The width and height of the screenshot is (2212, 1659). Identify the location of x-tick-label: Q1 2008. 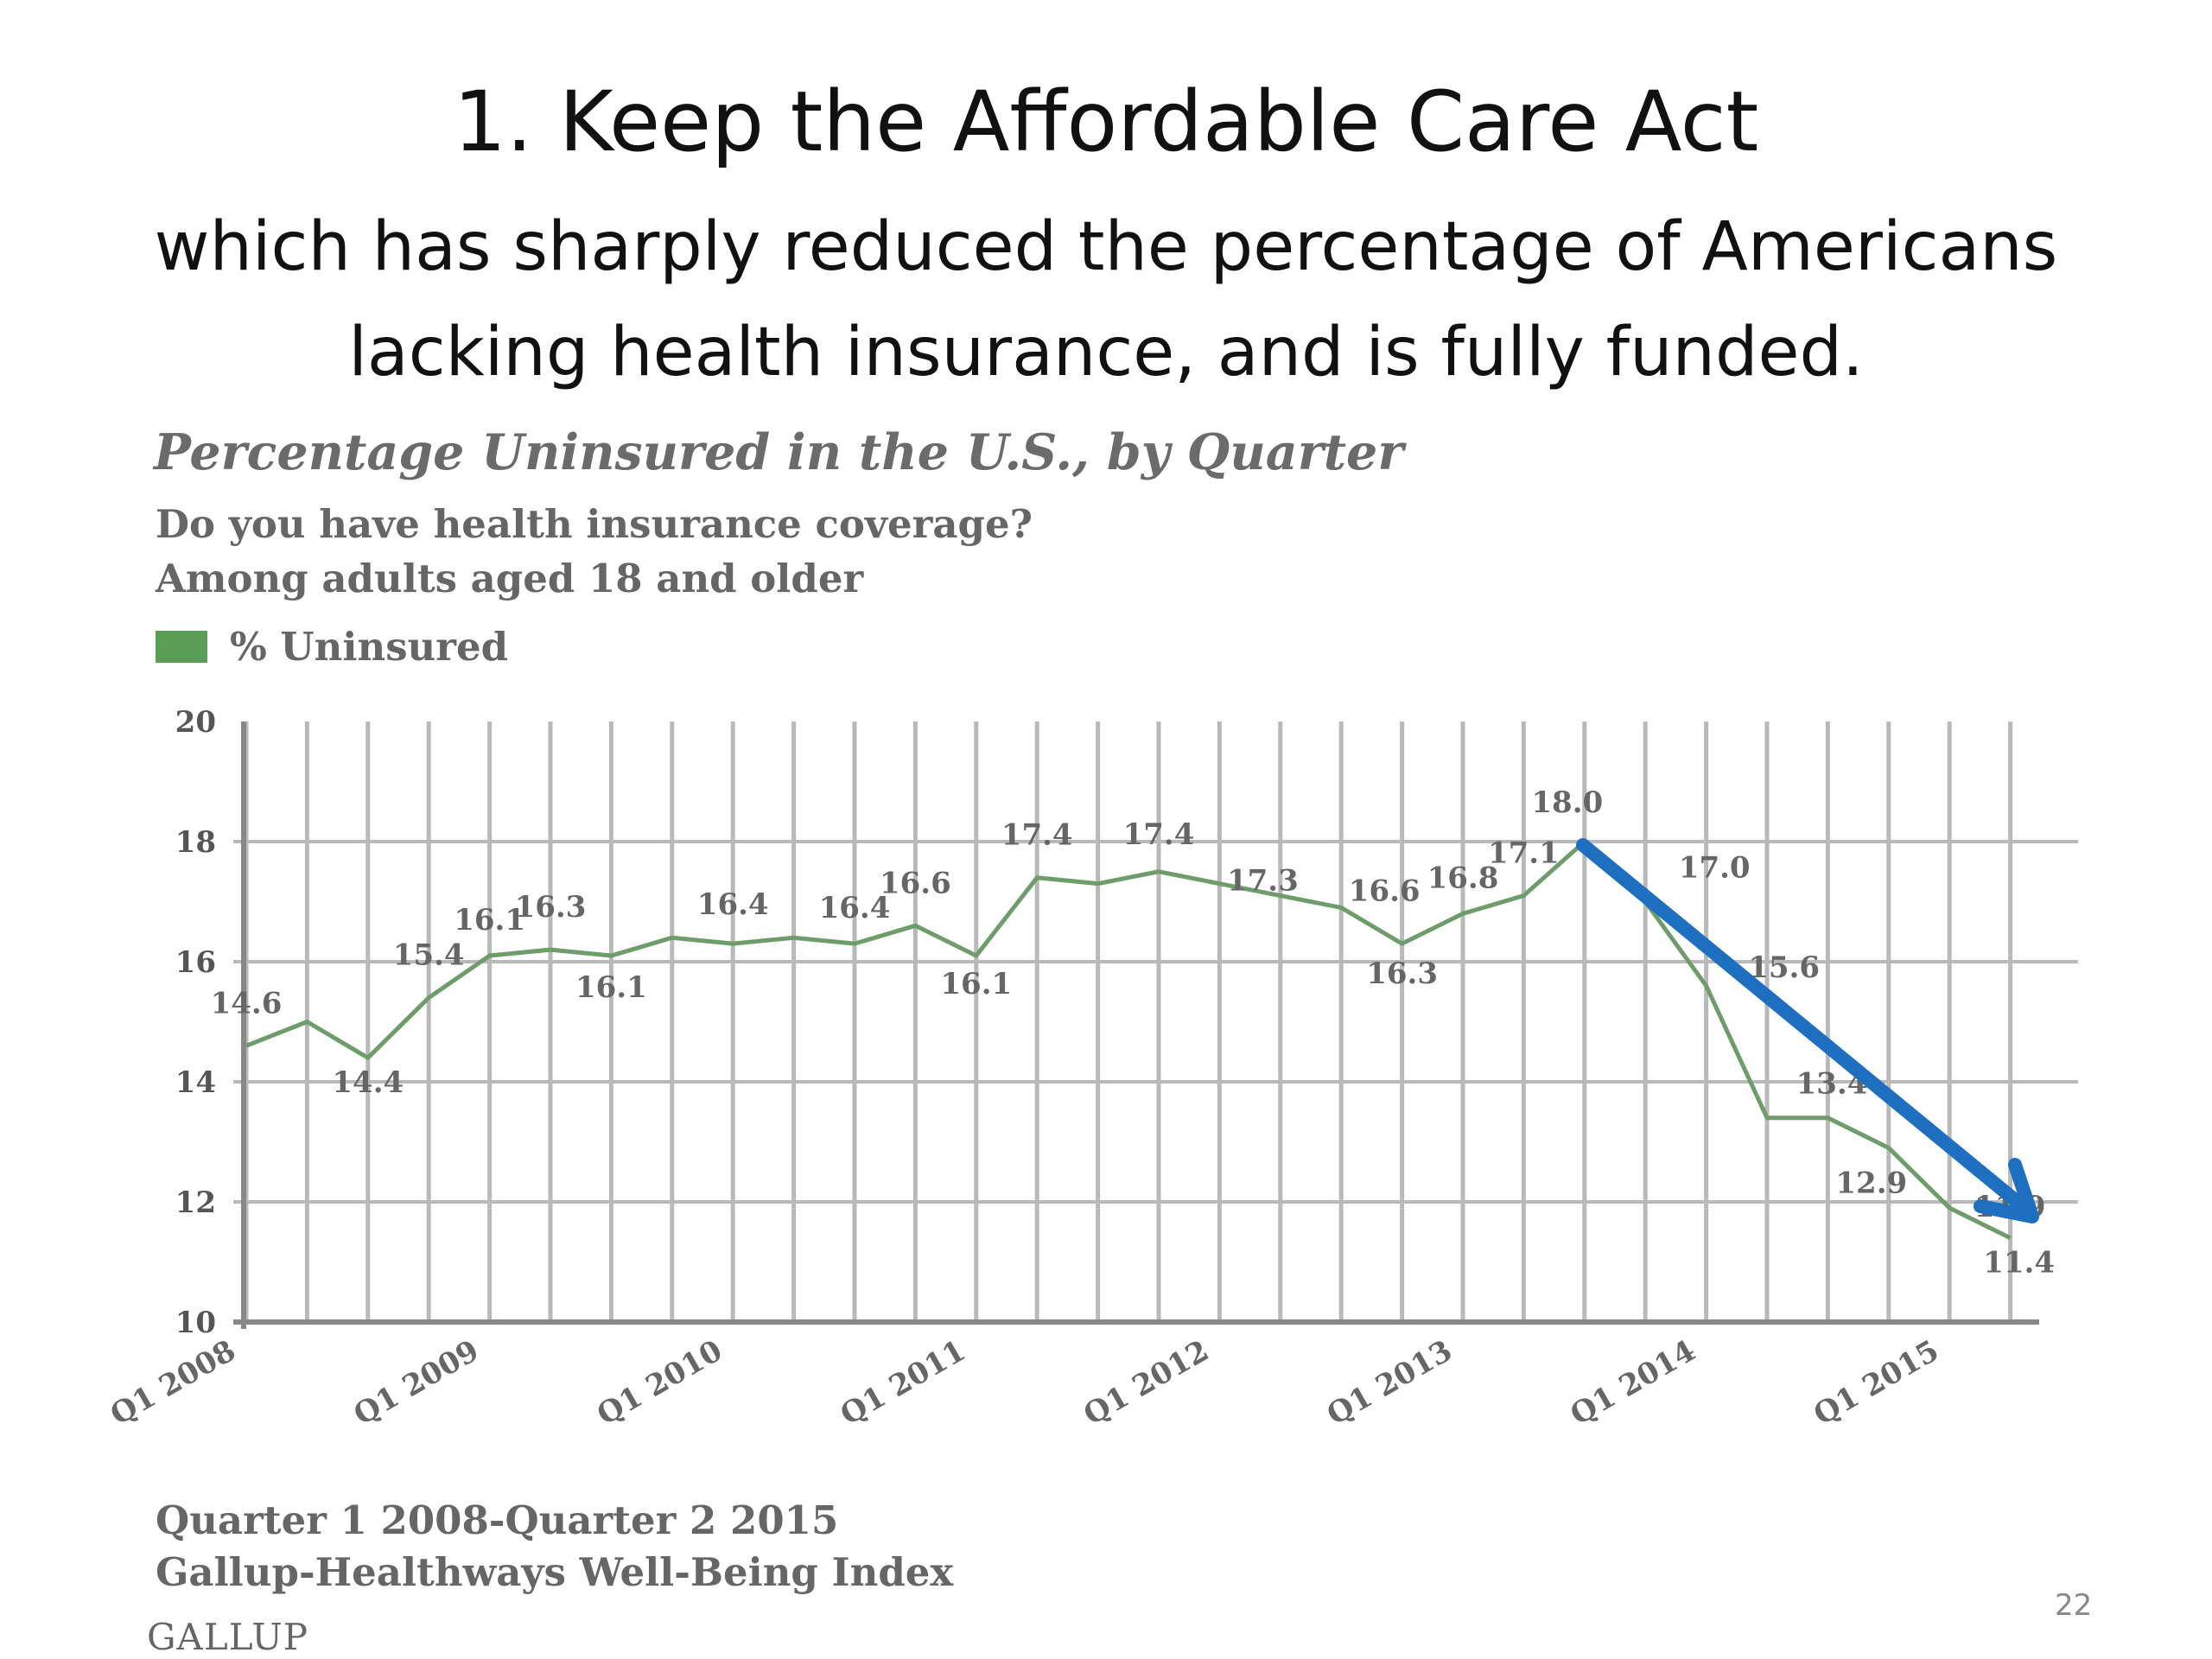
(173, 1383).